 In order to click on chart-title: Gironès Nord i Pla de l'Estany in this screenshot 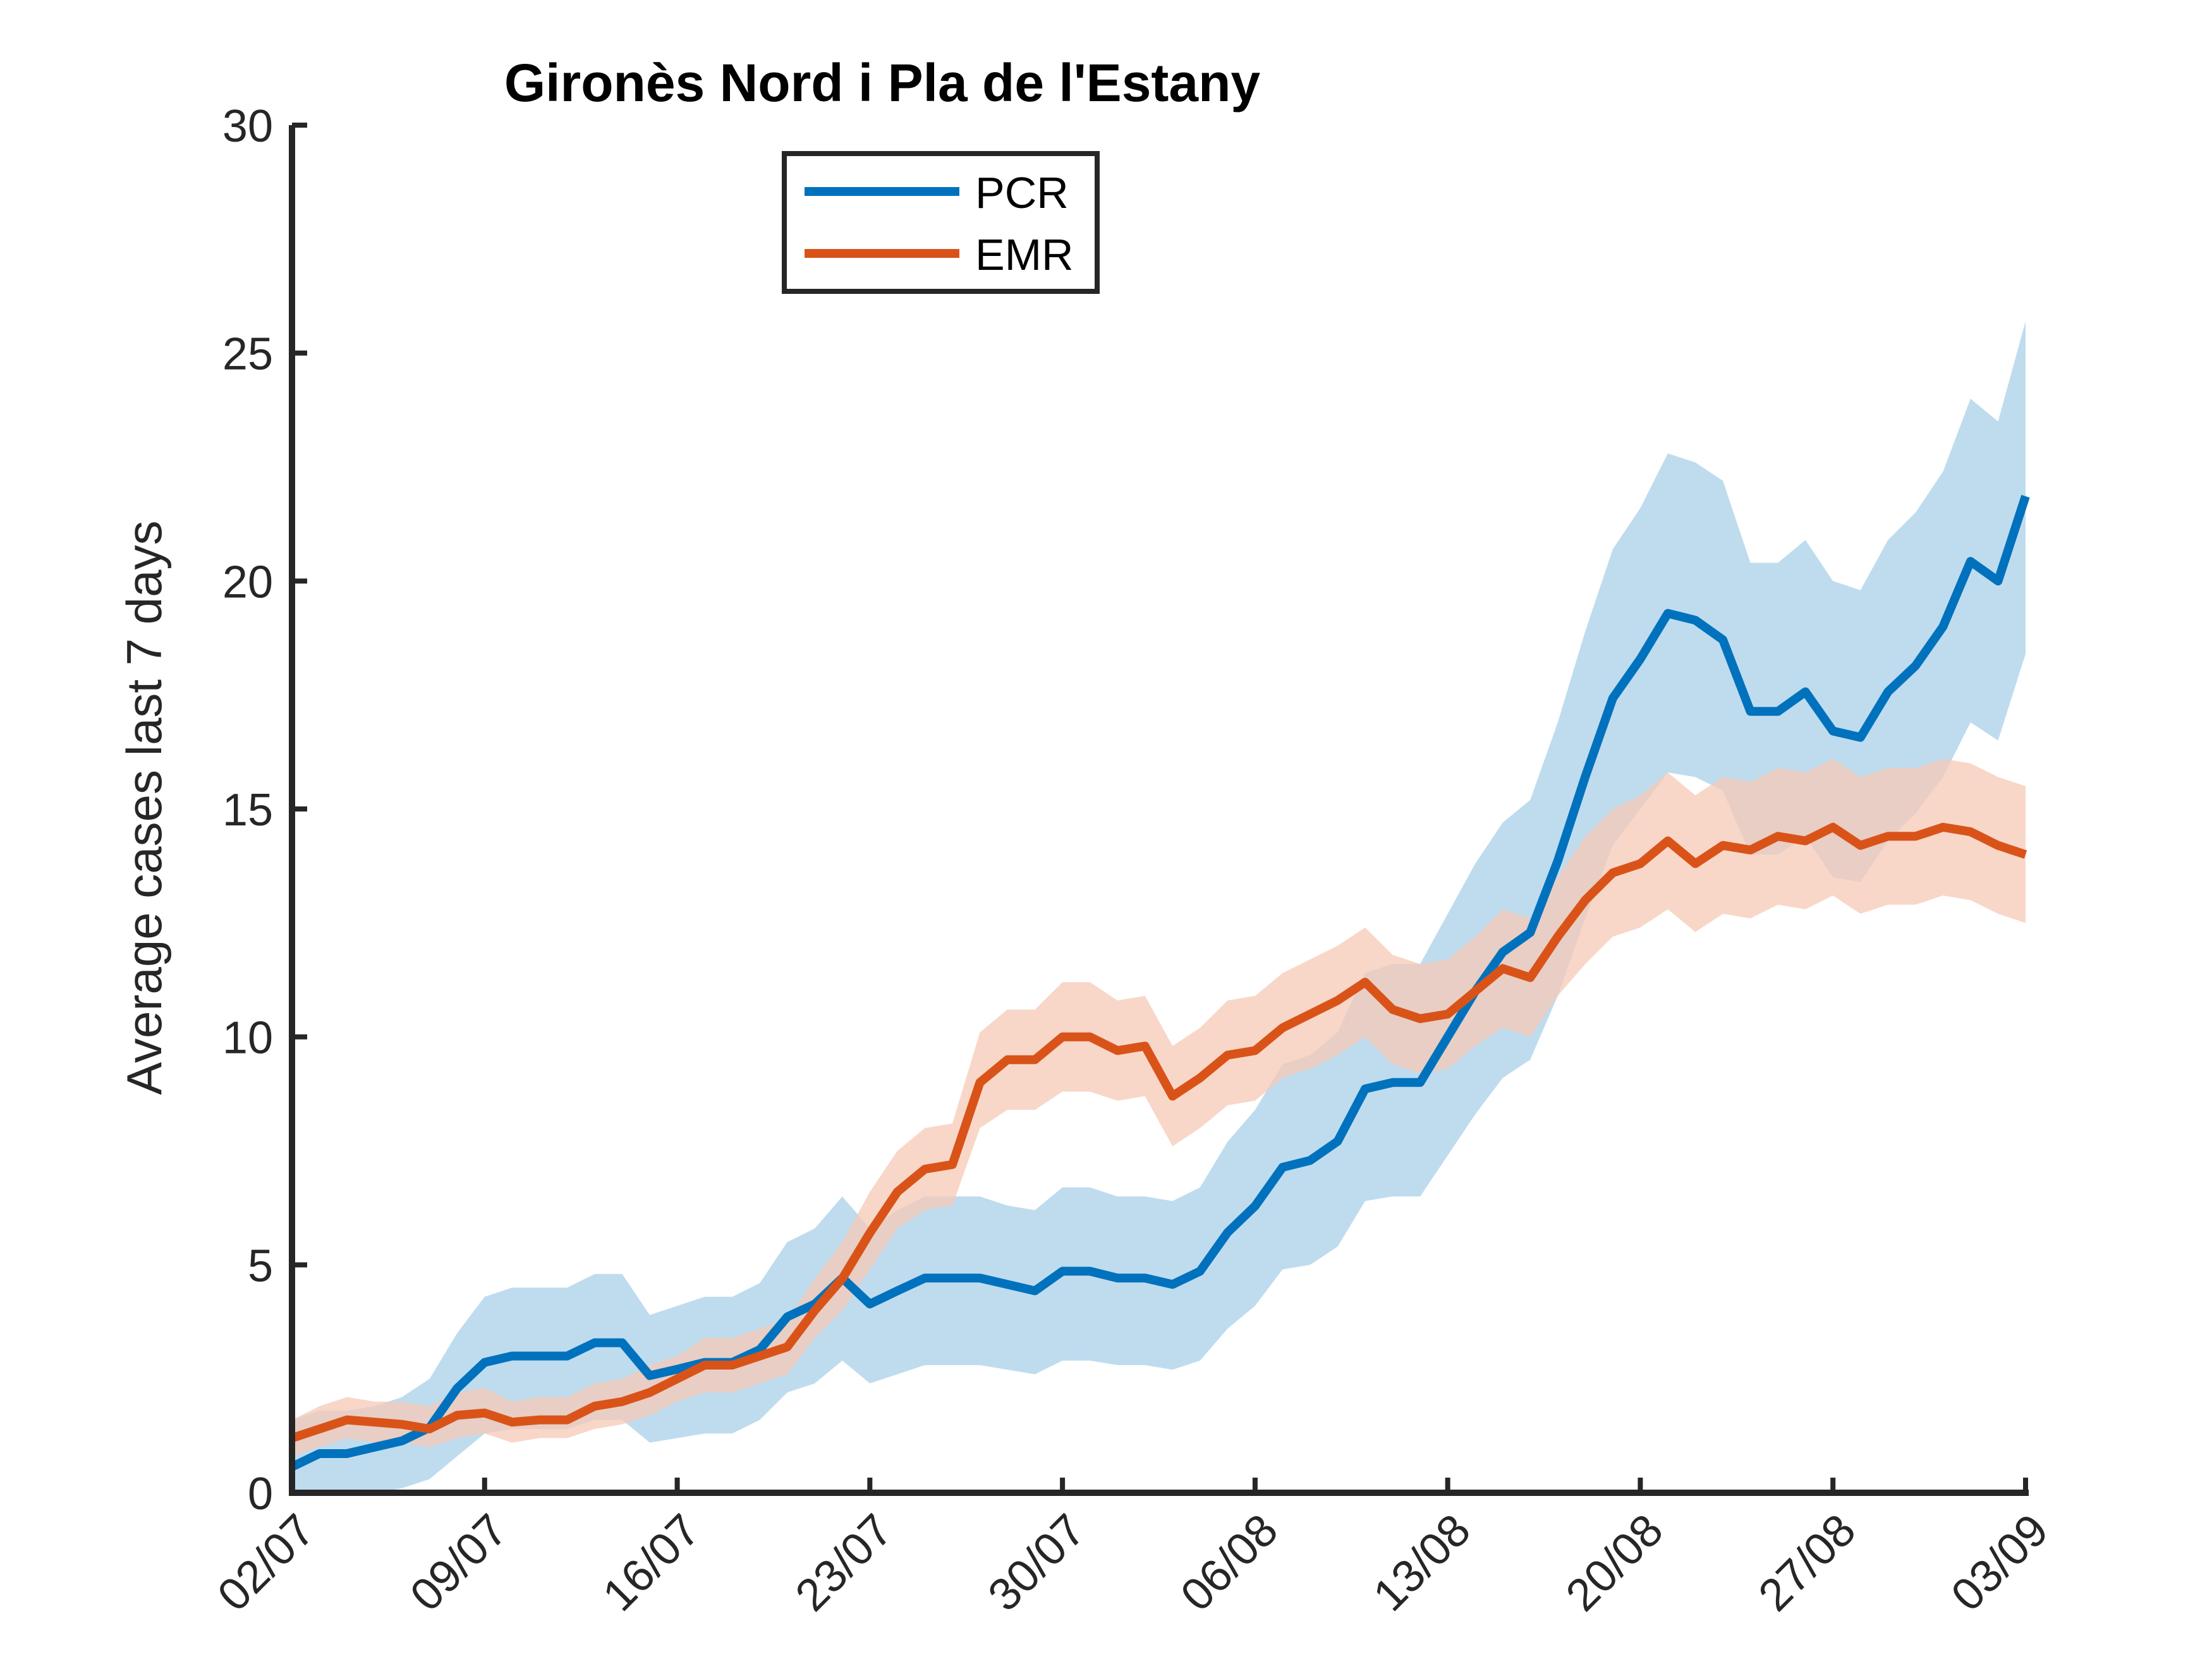, I will do `click(882, 82)`.